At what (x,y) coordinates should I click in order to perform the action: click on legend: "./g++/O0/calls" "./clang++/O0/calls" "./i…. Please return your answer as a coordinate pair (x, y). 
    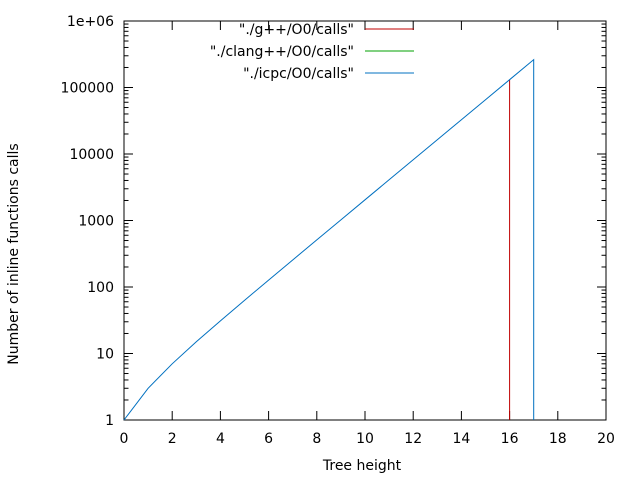
    Looking at the image, I should click on (312, 52).